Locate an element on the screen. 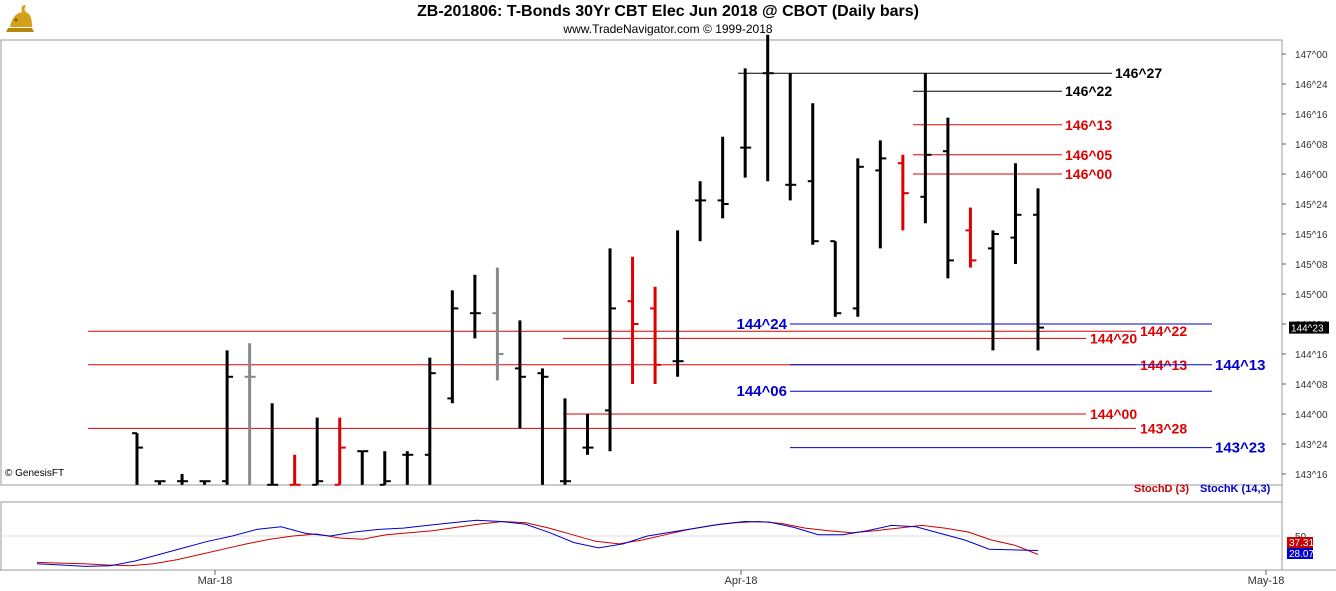 The width and height of the screenshot is (1336, 591). level-label: 146^00 is located at coordinates (1088, 174).